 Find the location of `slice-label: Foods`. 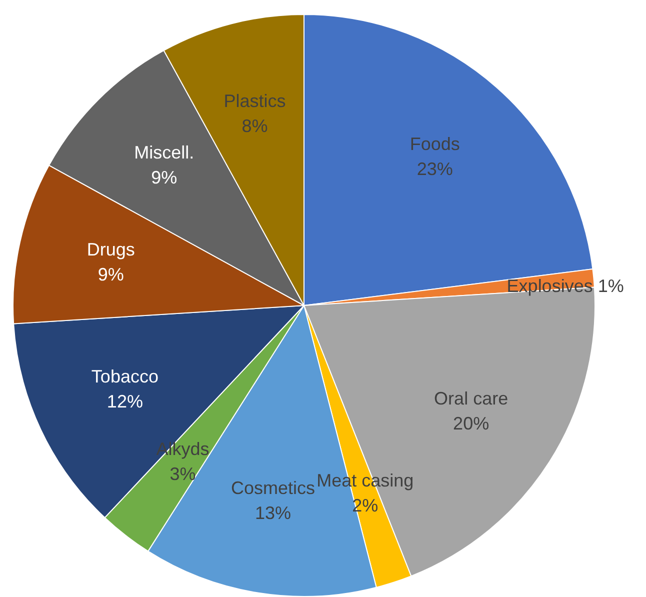

slice-label: Foods is located at coordinates (435, 144).